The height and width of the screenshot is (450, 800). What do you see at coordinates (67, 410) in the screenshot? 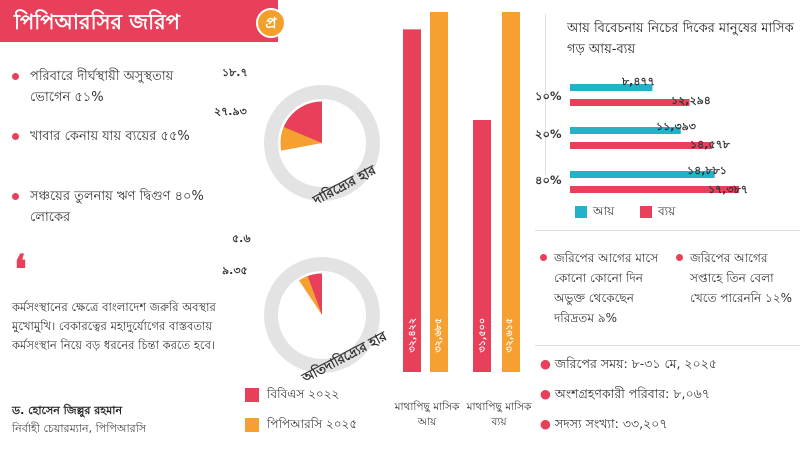
I see `quote-author: ড. হোসেন জিল্লুর রহমান` at bounding box center [67, 410].